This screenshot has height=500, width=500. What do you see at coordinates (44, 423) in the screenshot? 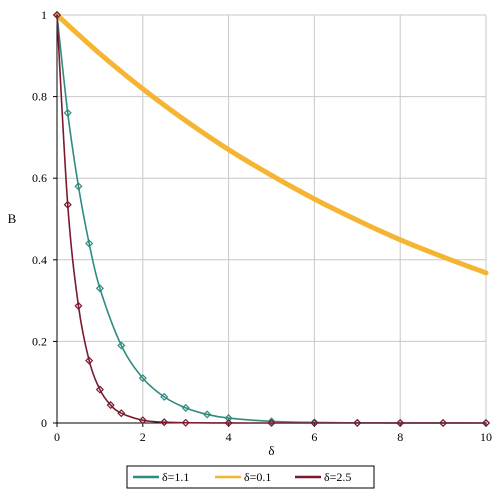
I see `y-tick-label: 0` at bounding box center [44, 423].